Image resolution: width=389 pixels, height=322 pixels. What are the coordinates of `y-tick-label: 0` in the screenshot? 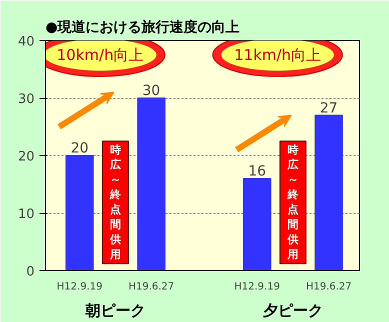 It's located at (30, 272).